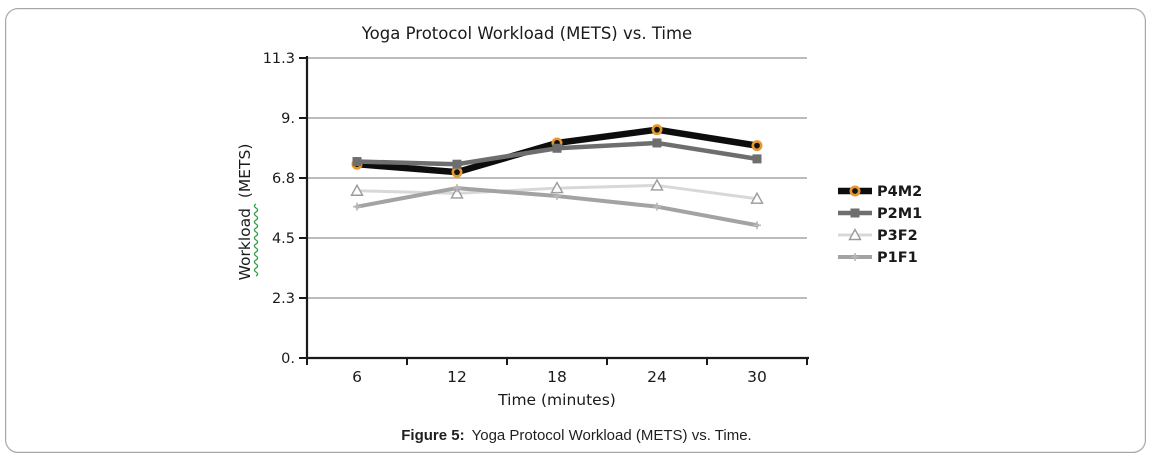 The image size is (1153, 460). Describe the element at coordinates (556, 400) in the screenshot. I see `x-axis-title: Time (minutes)` at that location.